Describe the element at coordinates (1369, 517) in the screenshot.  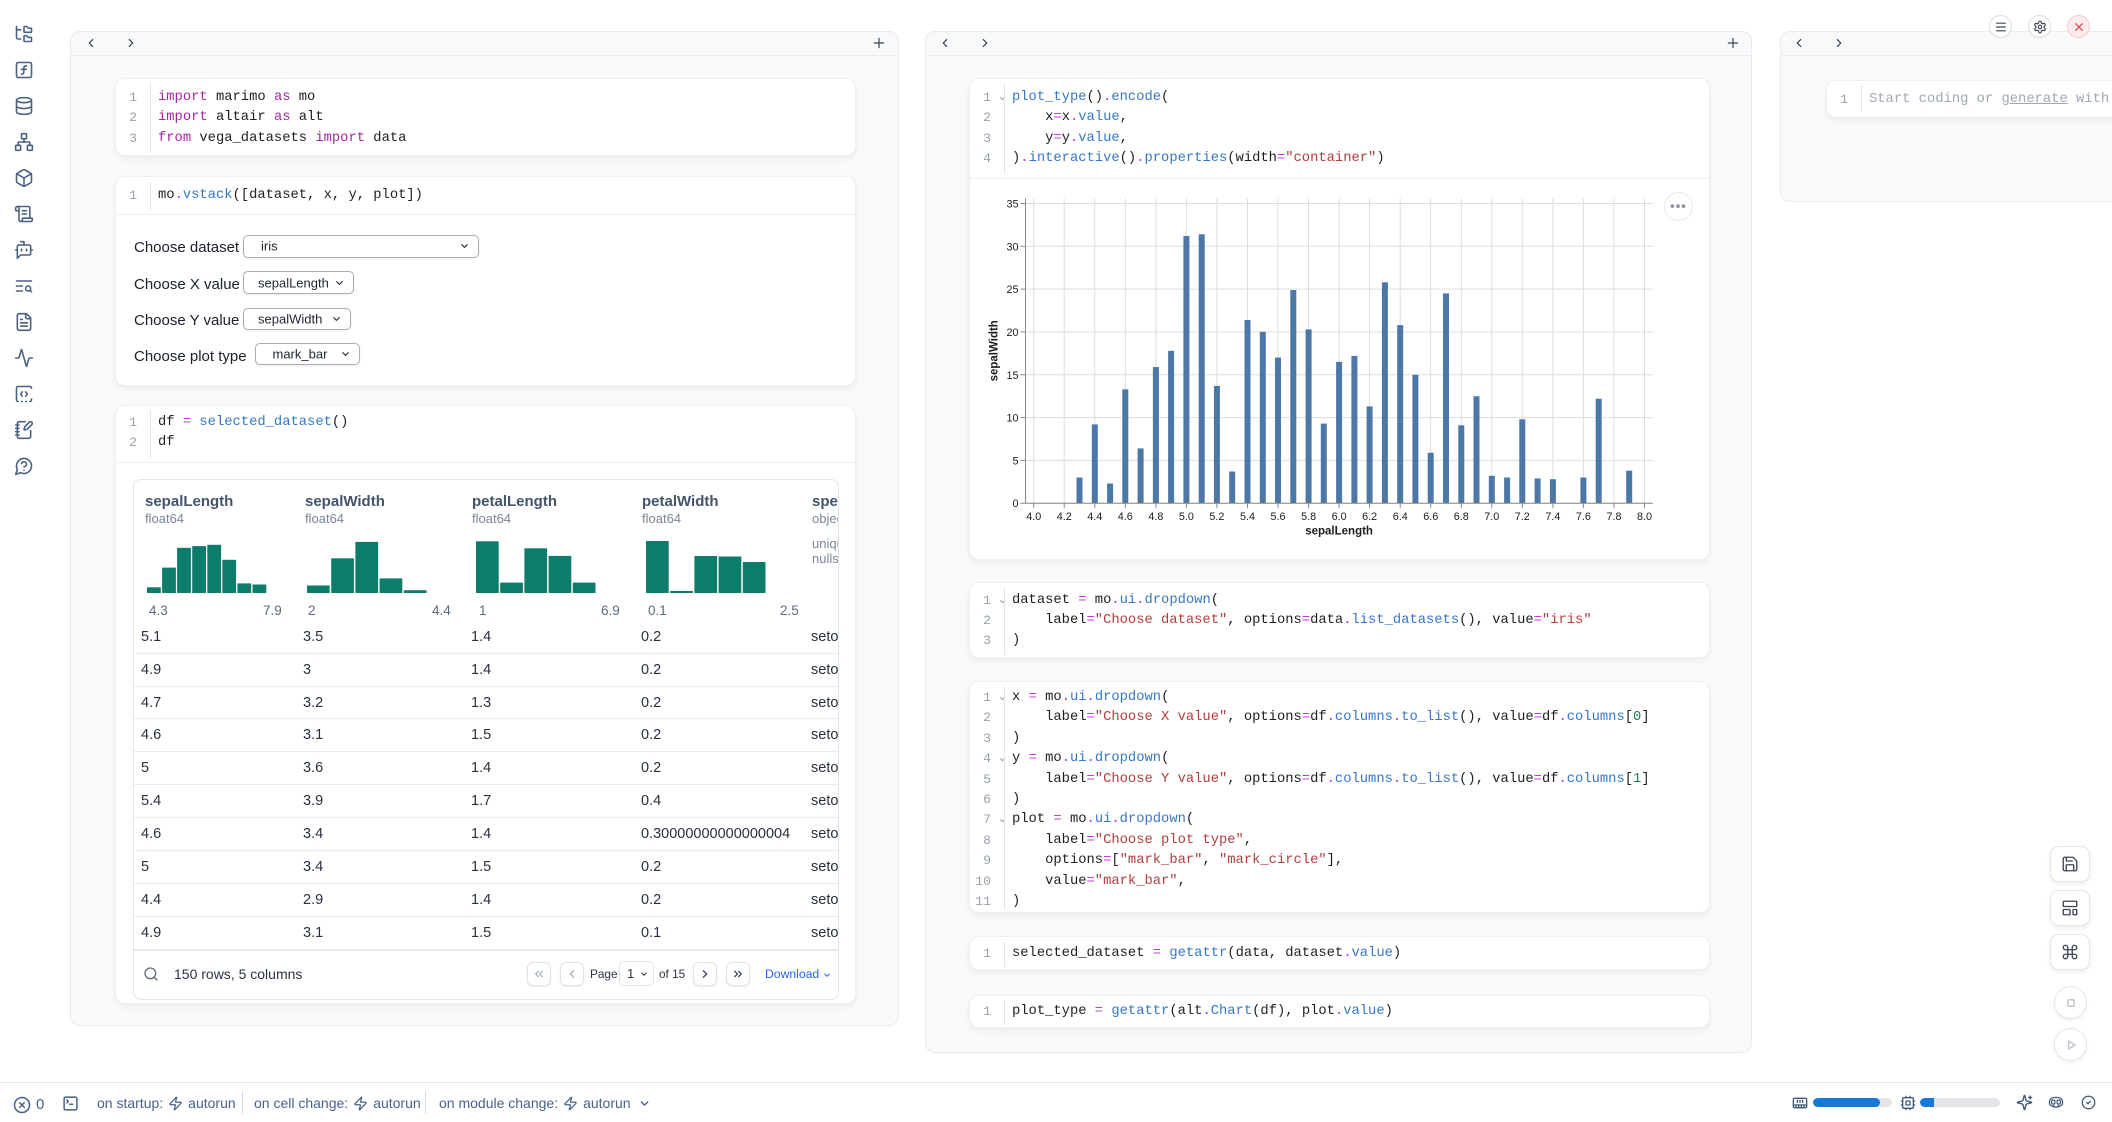
I see `svg-text: 6.2` at that location.